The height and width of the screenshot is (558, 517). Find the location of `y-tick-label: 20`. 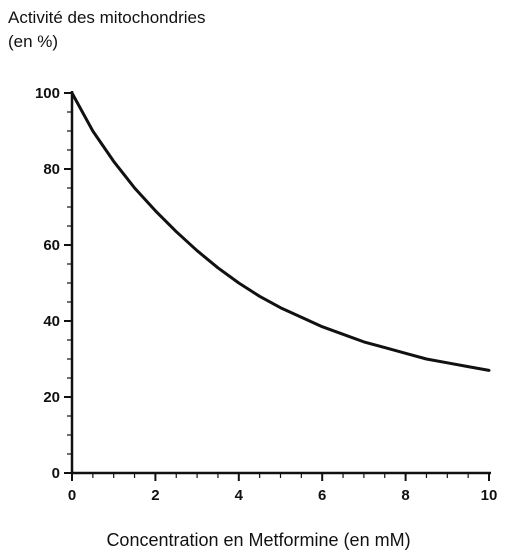

y-tick-label: 20 is located at coordinates (51, 397).